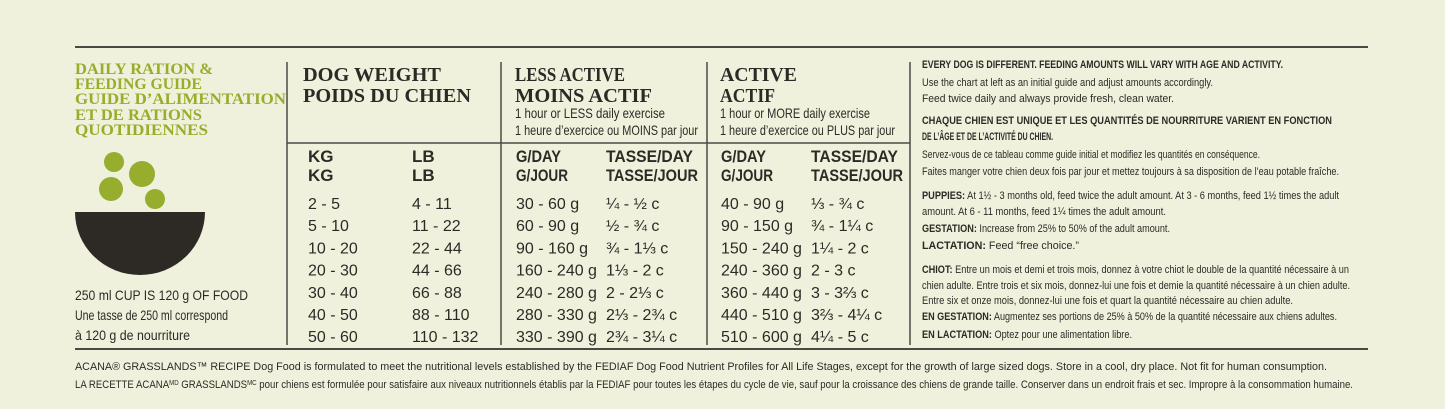 Image resolution: width=1445 pixels, height=409 pixels. What do you see at coordinates (758, 75) in the screenshot?
I see `group-title: ACTIVE` at bounding box center [758, 75].